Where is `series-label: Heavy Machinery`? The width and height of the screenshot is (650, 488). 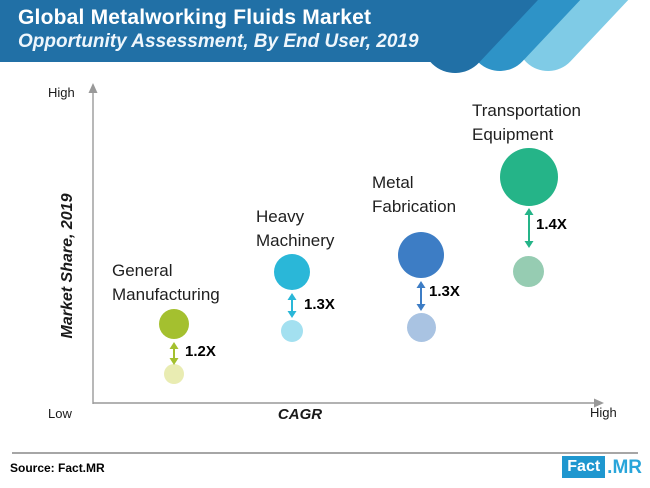 series-label: Heavy Machinery is located at coordinates (295, 228).